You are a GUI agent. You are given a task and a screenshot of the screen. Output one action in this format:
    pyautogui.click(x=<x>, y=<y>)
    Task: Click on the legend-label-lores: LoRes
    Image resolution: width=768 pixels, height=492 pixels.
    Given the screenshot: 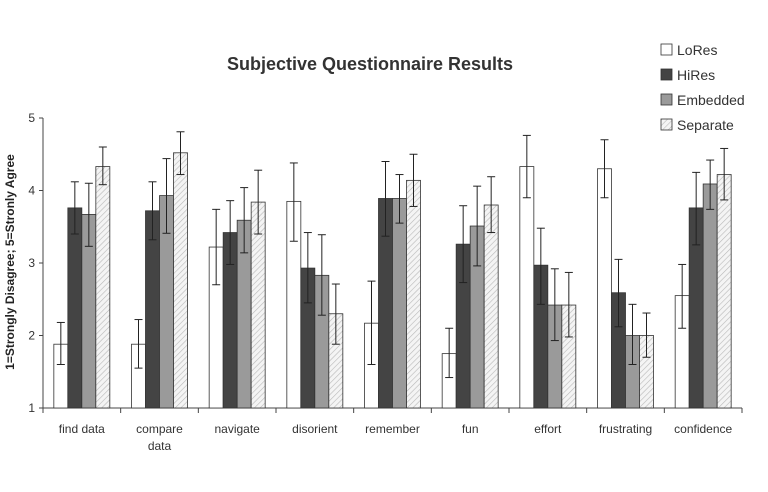 What is the action you would take?
    pyautogui.click(x=697, y=50)
    